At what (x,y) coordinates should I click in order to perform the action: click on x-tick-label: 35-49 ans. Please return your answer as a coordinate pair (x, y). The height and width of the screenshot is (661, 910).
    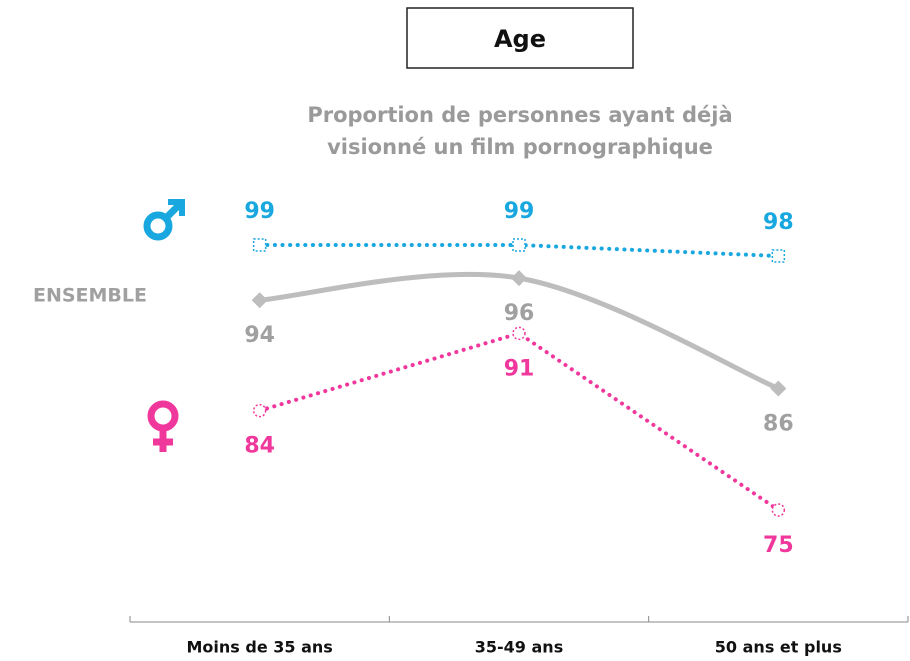
    Looking at the image, I should click on (519, 647).